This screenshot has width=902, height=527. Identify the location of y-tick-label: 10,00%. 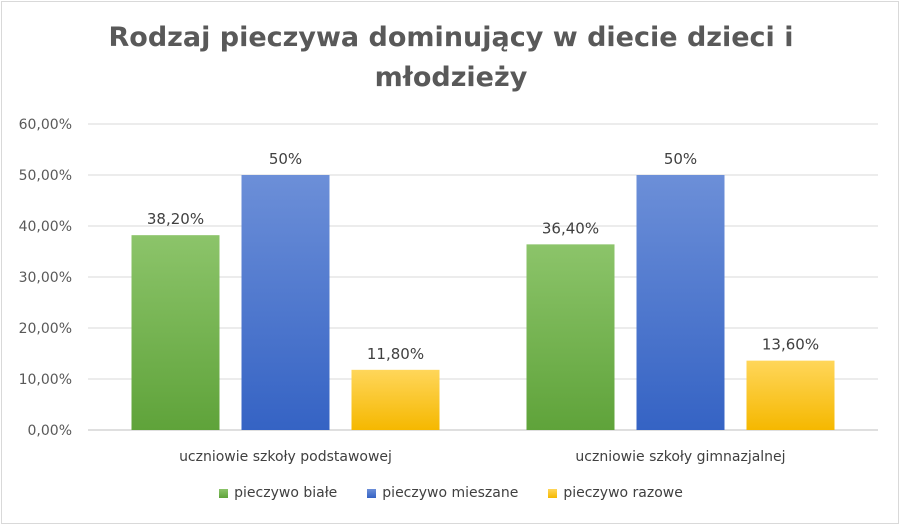
(45, 380).